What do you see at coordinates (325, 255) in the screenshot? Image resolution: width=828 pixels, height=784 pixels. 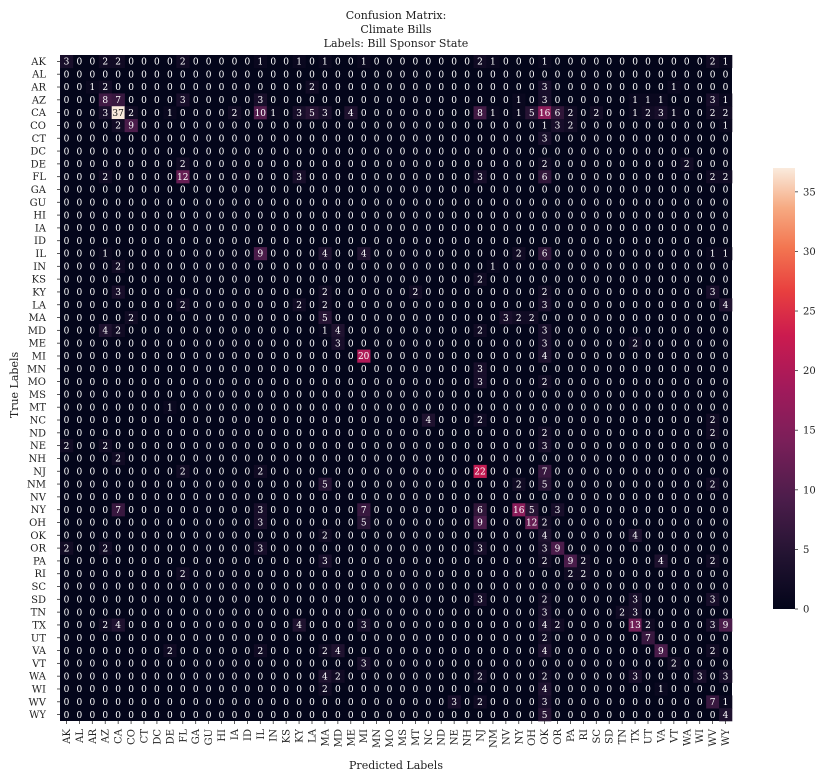 I see `cell-value-label: 4` at bounding box center [325, 255].